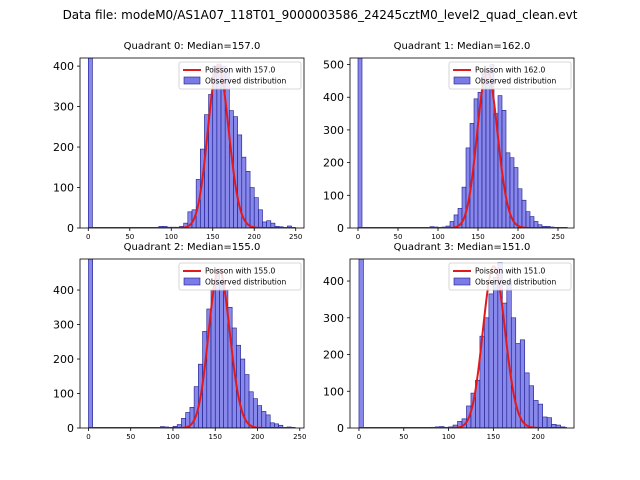 The width and height of the screenshot is (640, 480). What do you see at coordinates (240, 75) in the screenshot?
I see `legend: Poisson with 157.0 Observed distribution` at bounding box center [240, 75].